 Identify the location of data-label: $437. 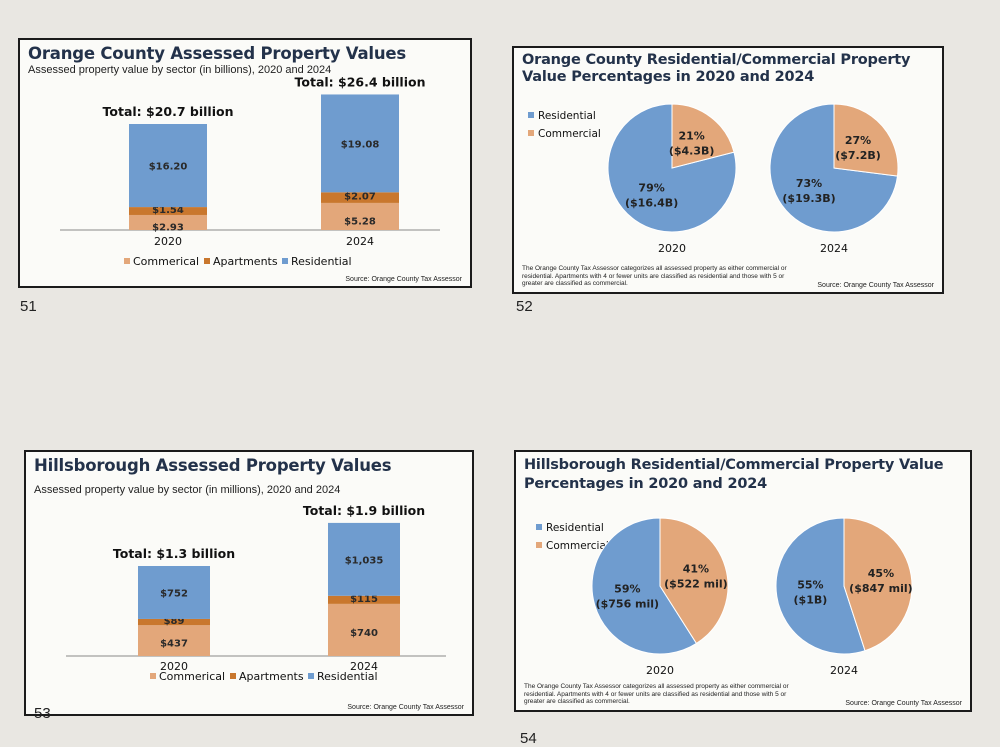
(174, 644).